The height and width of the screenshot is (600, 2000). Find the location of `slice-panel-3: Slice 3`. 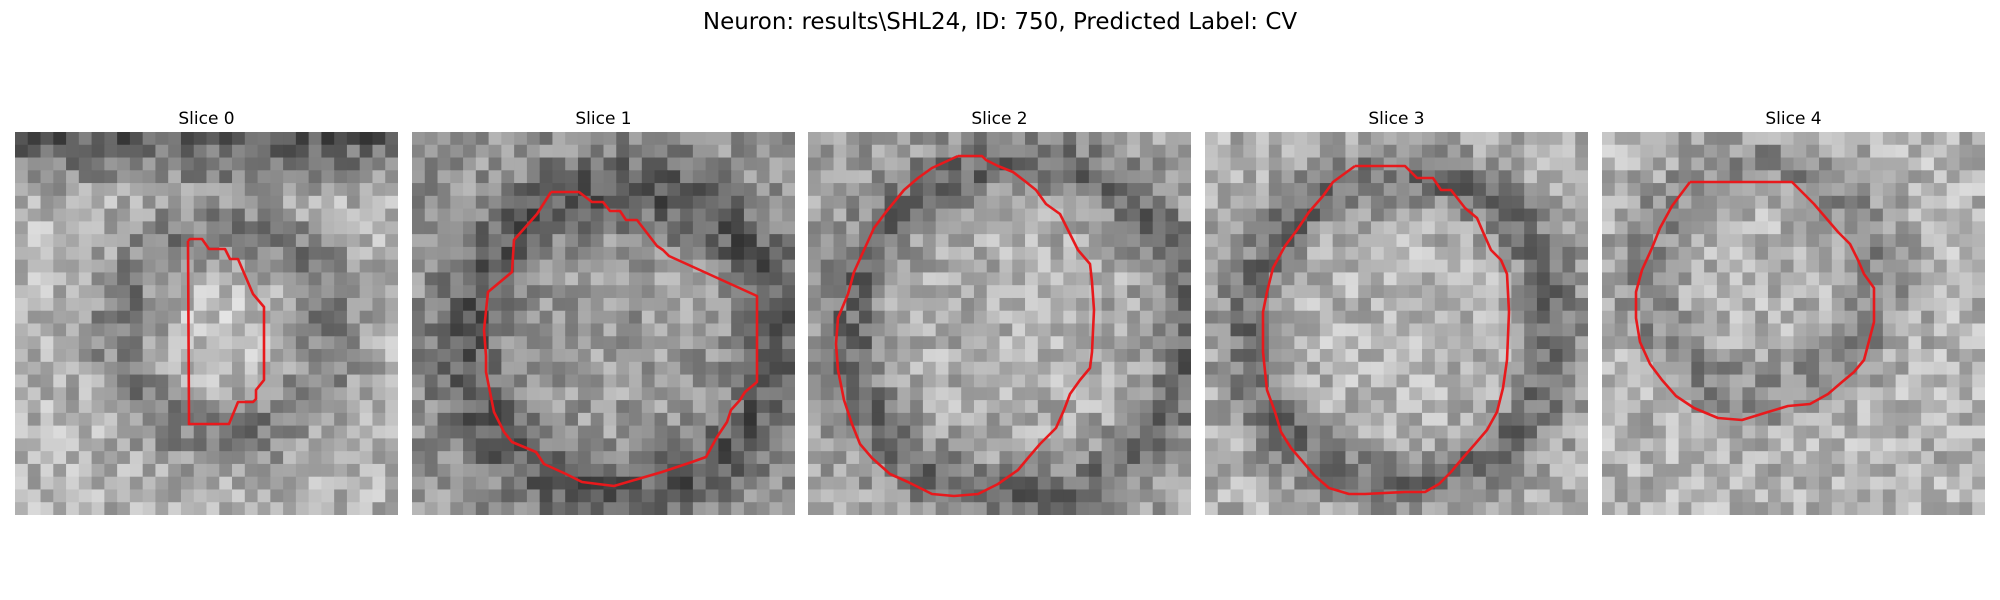

slice-panel-3: Slice 3 is located at coordinates (1396, 310).